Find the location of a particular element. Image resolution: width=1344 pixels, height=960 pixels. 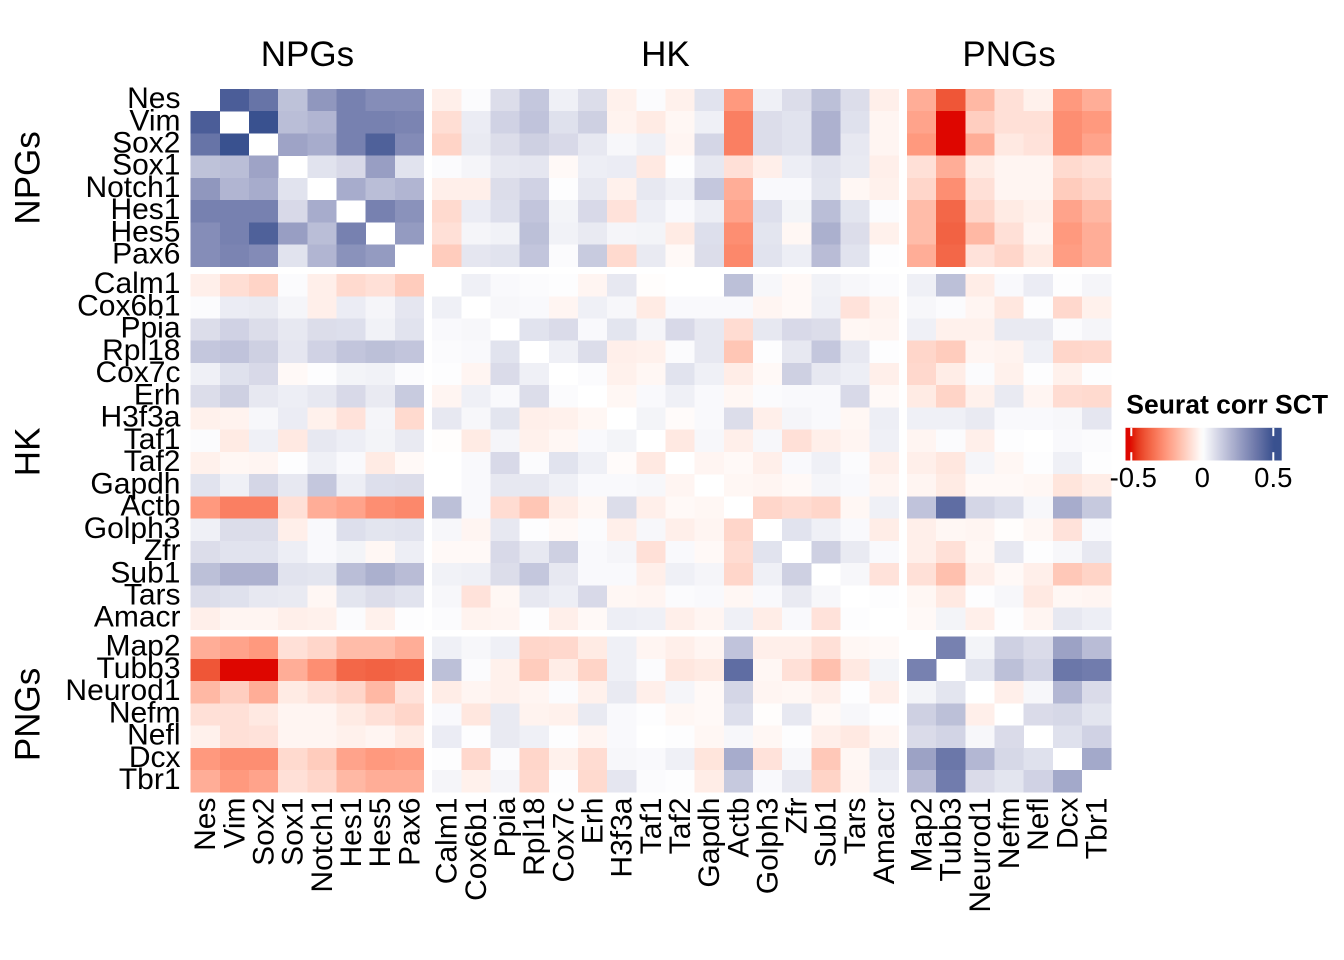

svg-text: 0.5 is located at coordinates (1273, 477).